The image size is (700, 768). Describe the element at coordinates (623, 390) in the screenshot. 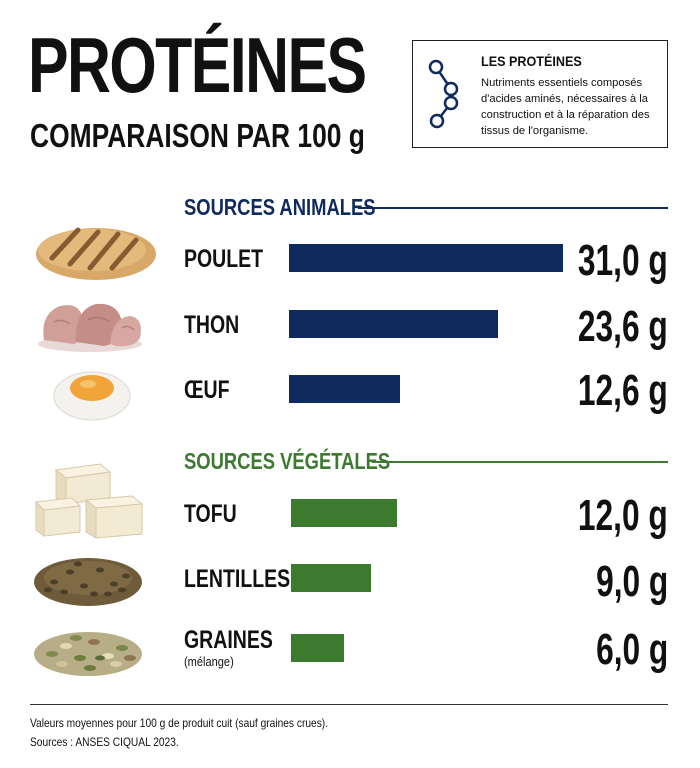

I see `value-label-oeuf: 12,6 g` at that location.